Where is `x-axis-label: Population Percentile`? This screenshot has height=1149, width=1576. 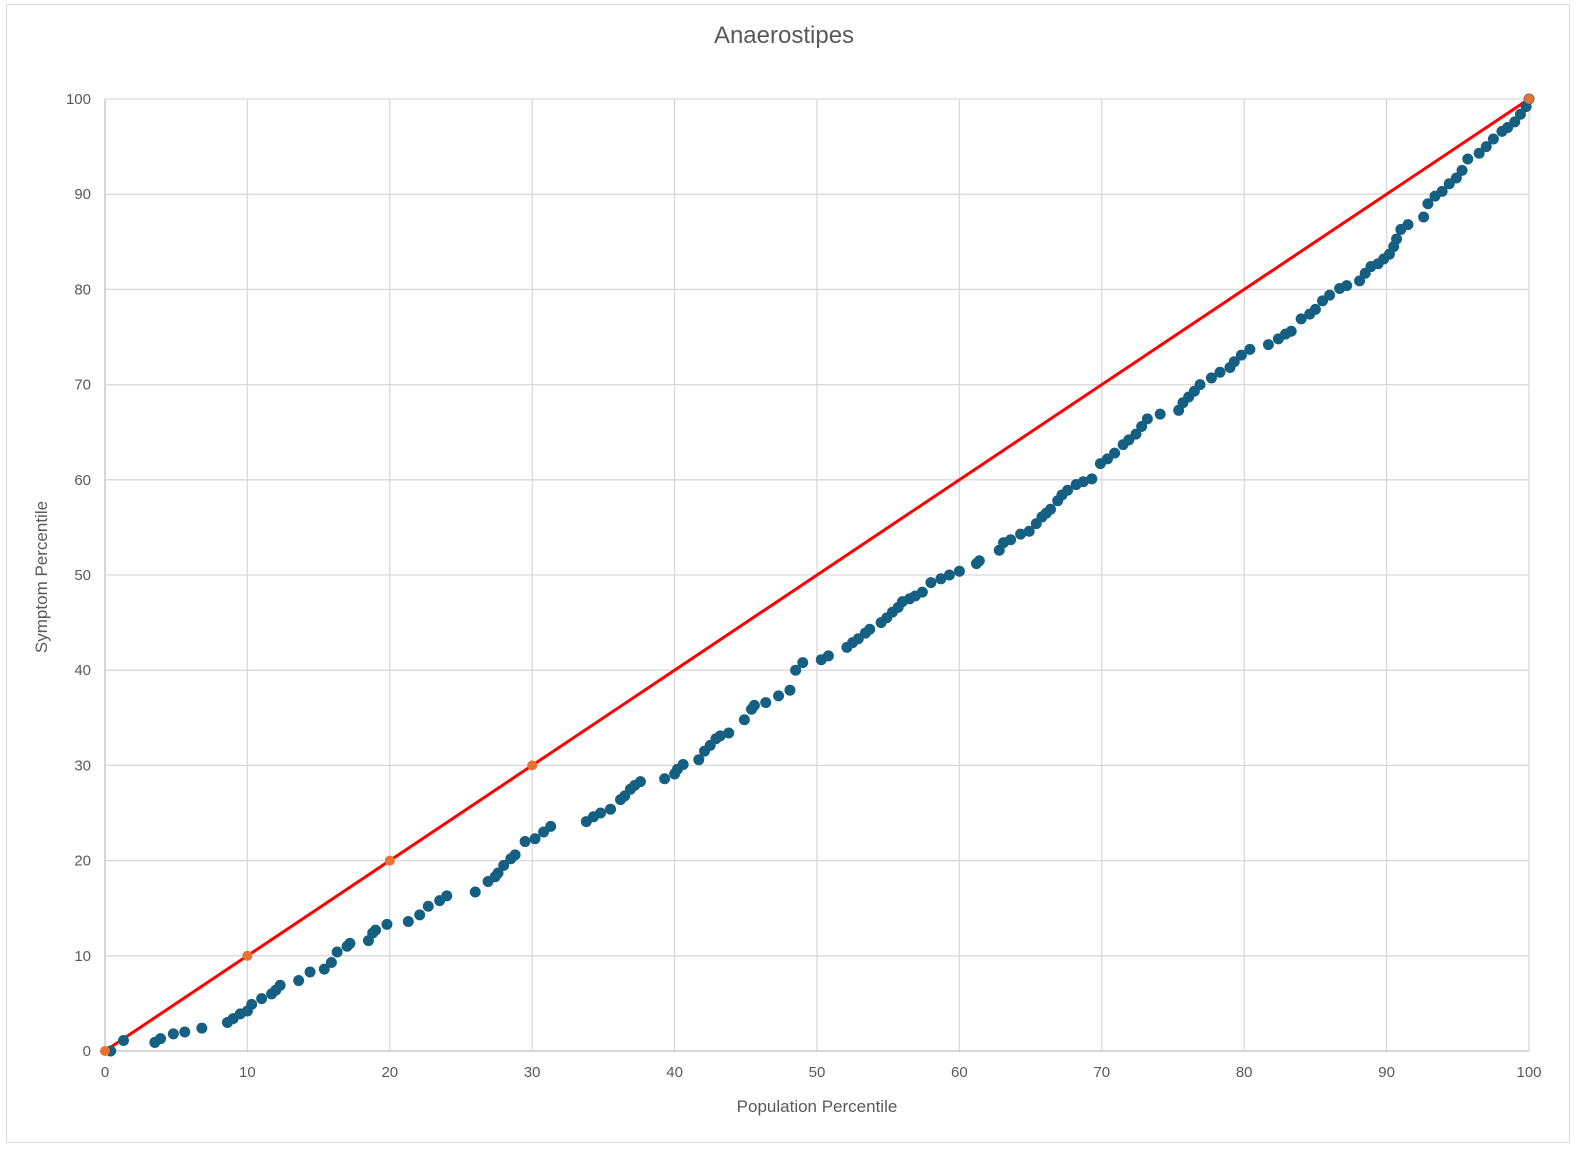
x-axis-label: Population Percentile is located at coordinates (817, 1106).